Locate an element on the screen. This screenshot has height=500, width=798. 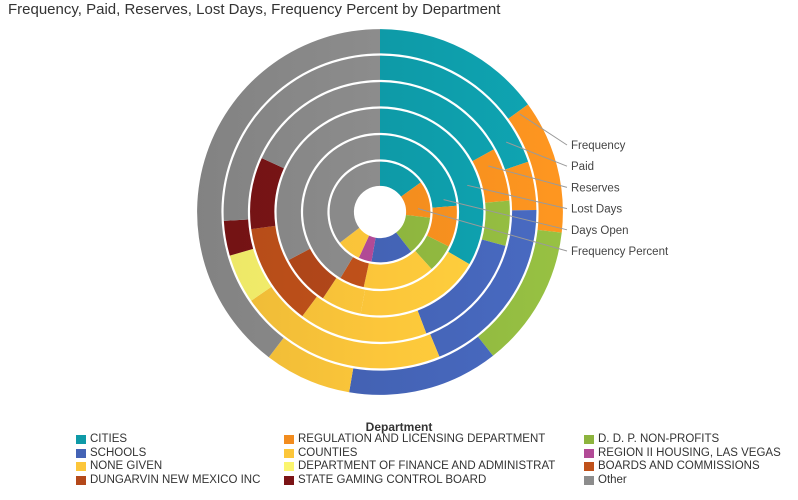
ring-label-leader-frequency-percent is located at coordinates (492, 230).